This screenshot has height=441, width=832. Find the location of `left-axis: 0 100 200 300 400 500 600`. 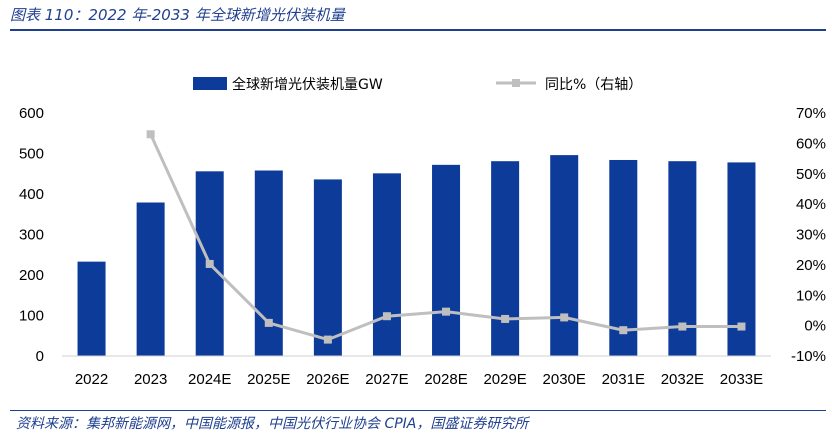

left-axis: 0 100 200 300 400 500 600 is located at coordinates (31, 235).